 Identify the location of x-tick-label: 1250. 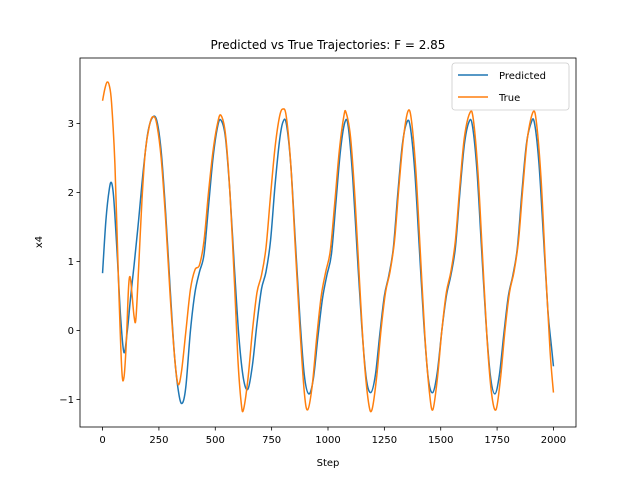
(384, 440).